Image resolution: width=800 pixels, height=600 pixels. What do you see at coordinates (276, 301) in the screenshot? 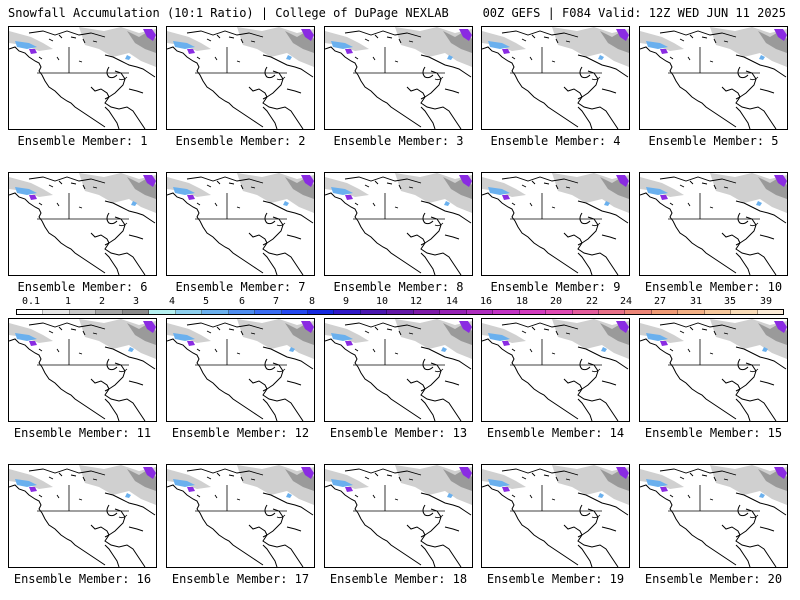
I see `scale-tick-7: 7` at bounding box center [276, 301].